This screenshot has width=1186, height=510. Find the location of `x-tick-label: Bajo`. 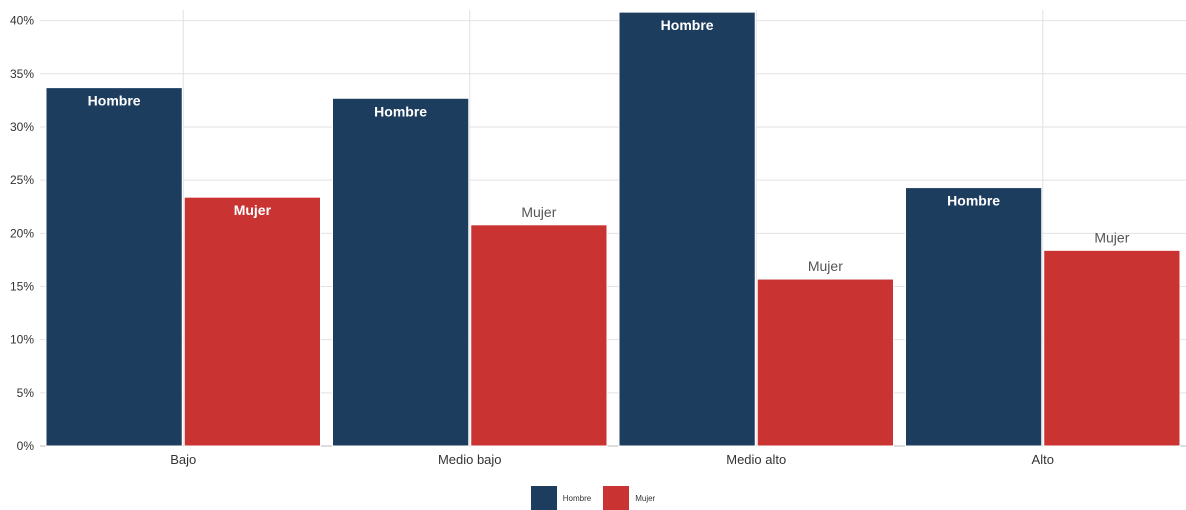

x-tick-label: Bajo is located at coordinates (183, 459).